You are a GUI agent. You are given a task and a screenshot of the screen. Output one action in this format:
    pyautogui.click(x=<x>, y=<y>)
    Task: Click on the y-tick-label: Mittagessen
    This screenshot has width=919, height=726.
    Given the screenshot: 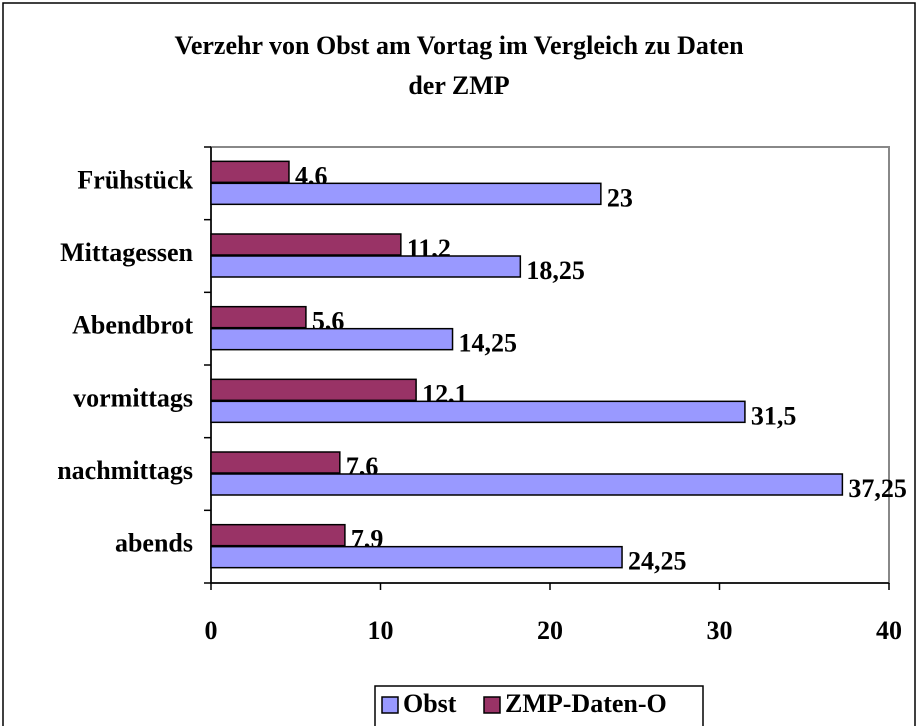 What is the action you would take?
    pyautogui.click(x=126, y=252)
    